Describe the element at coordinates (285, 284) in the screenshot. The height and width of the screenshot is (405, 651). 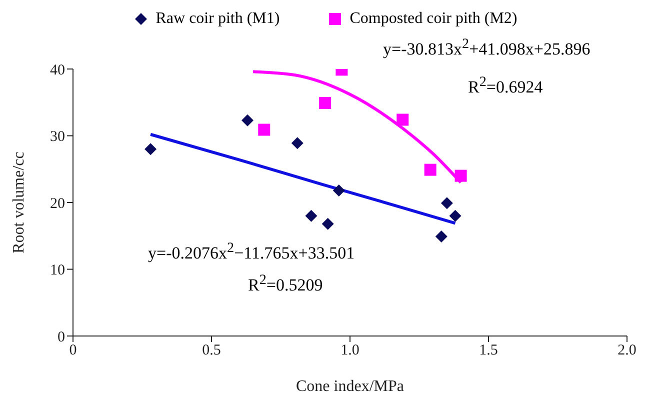
I see `annotation: R$^{2}$=0.5209` at that location.